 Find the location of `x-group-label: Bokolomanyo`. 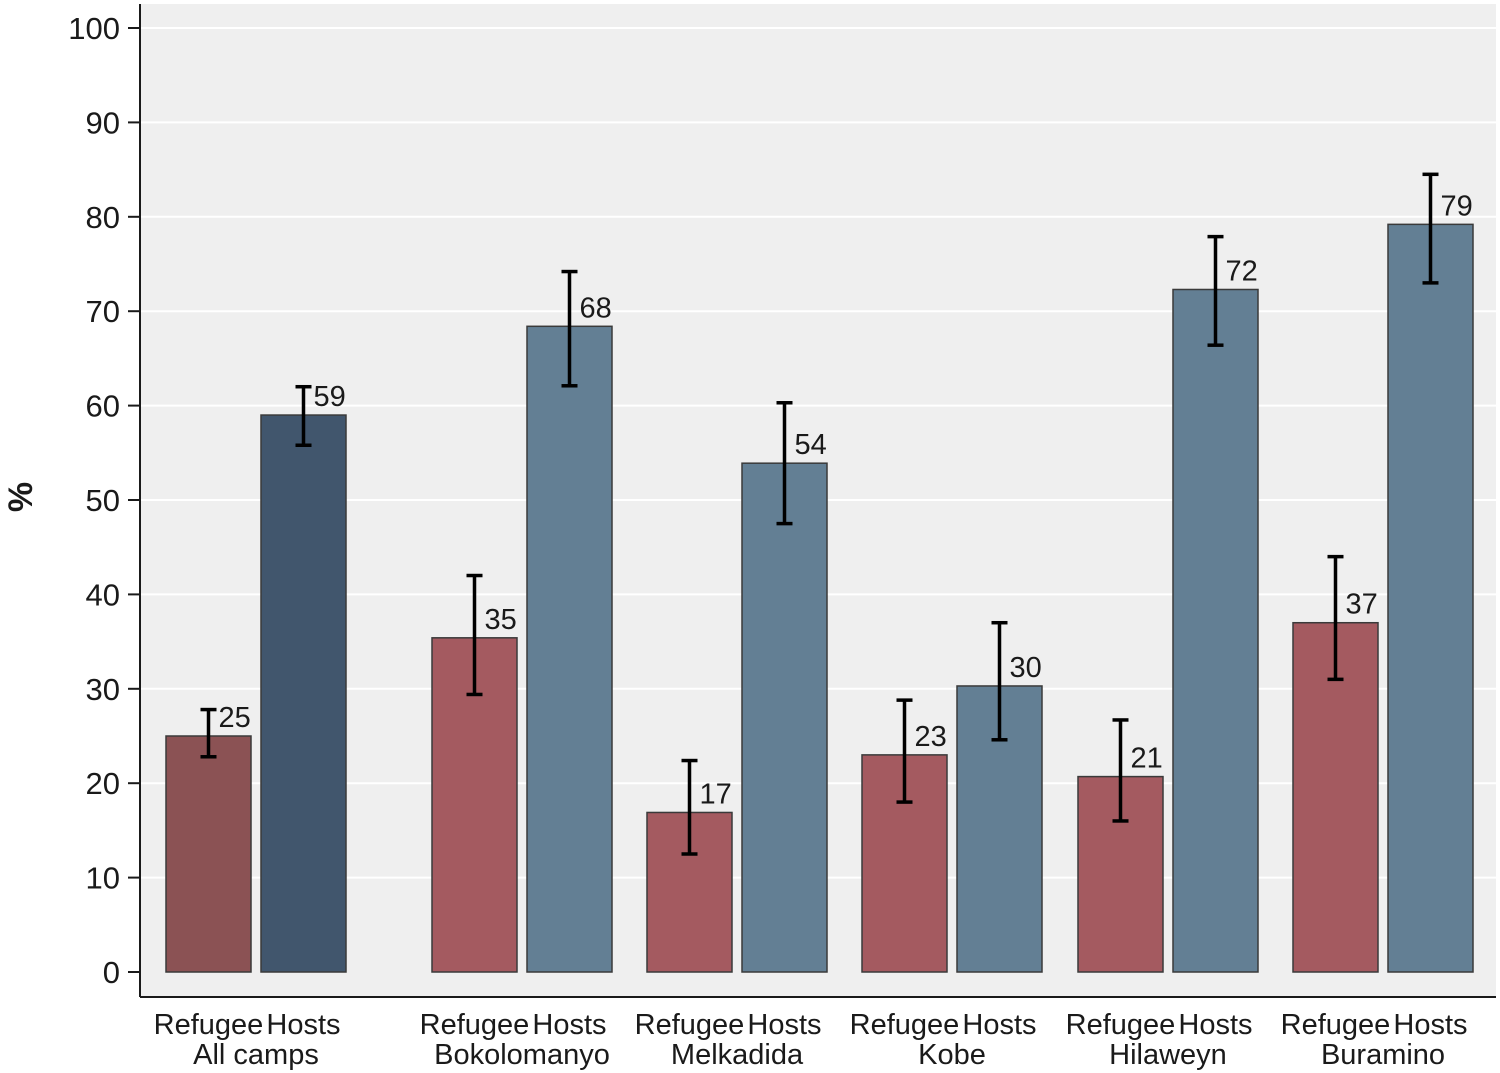

x-group-label: Bokolomanyo is located at coordinates (522, 1055).